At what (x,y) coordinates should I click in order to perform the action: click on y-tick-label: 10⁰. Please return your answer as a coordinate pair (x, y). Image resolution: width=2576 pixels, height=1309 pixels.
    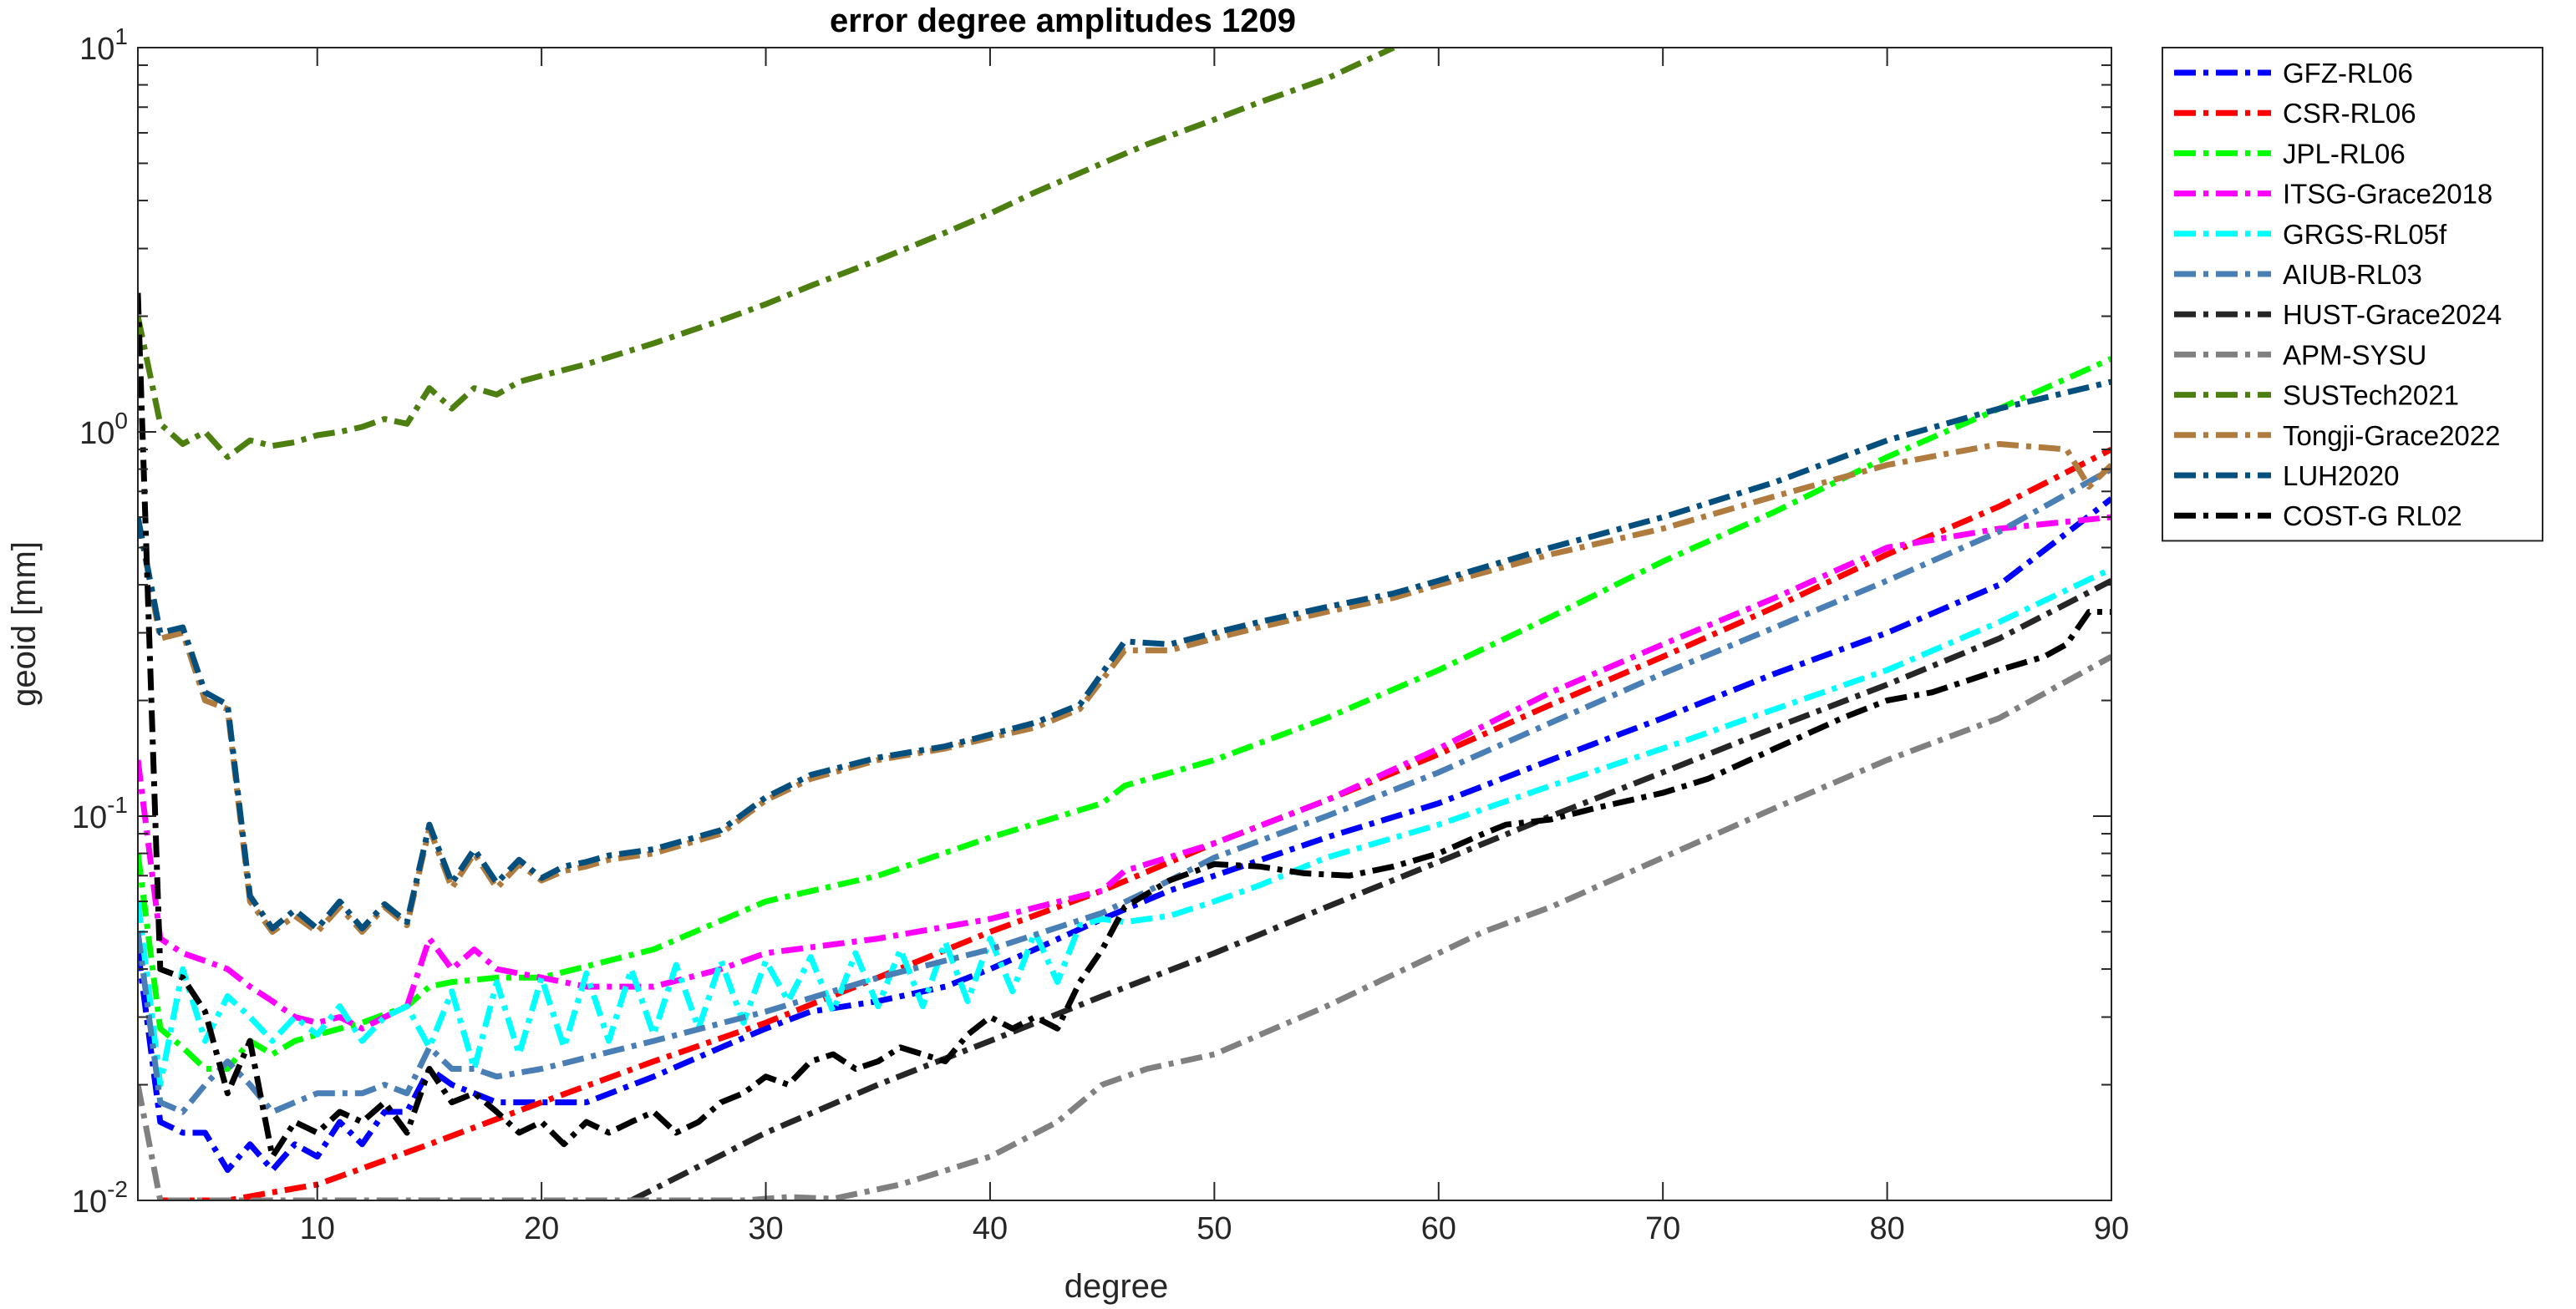
    Looking at the image, I should click on (103, 429).